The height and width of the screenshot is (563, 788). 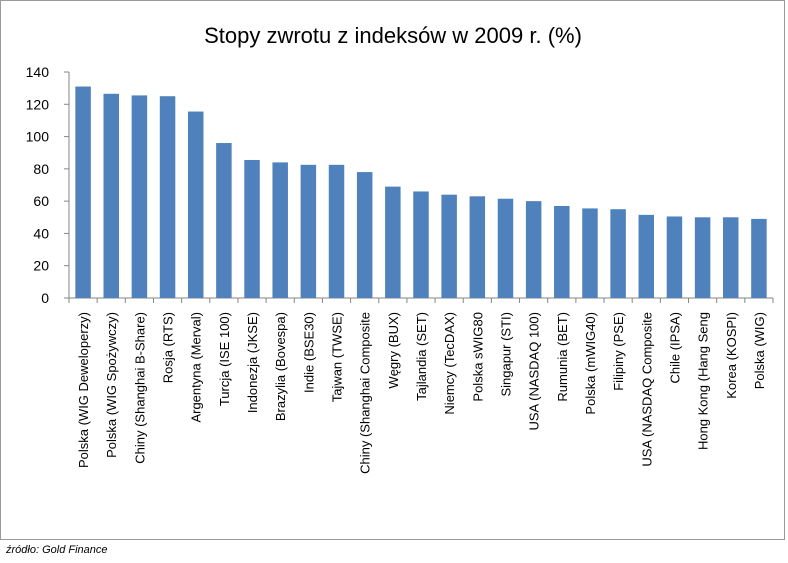 I want to click on category-label: Polska (mWIG40), so click(x=590, y=363).